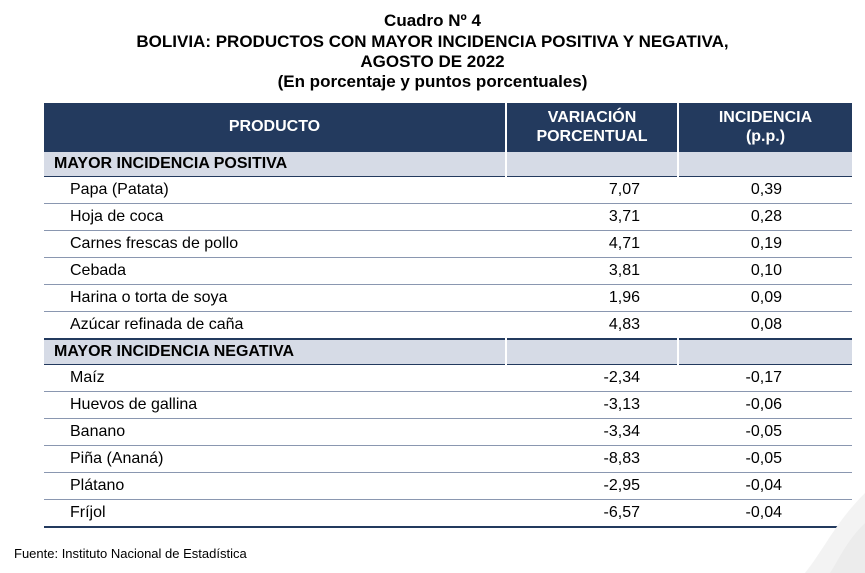 This screenshot has height=573, width=865. Describe the element at coordinates (275, 271) in the screenshot. I see `cell-producto: Cebada` at that location.